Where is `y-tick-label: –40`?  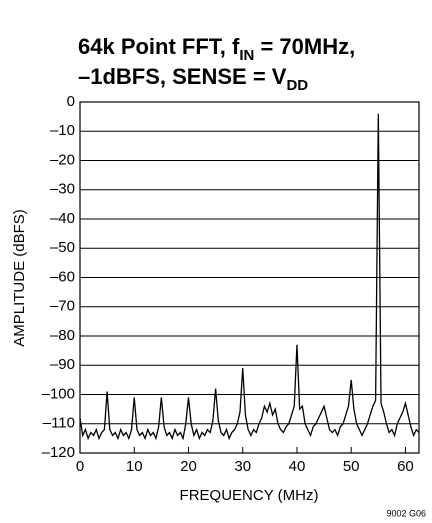
y-tick-label: –40 is located at coordinates (62, 218).